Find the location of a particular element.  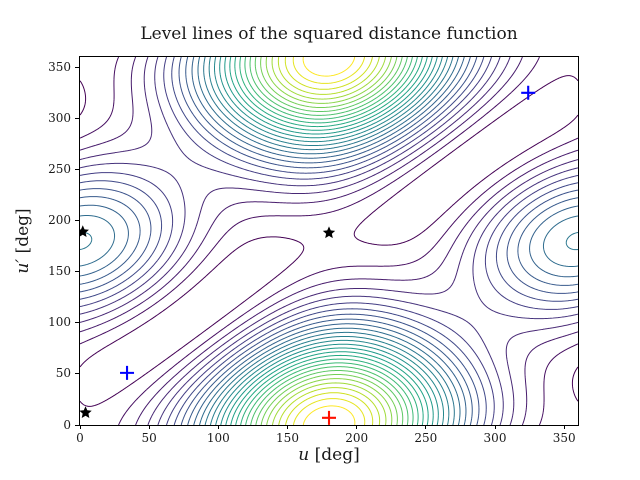

y-axis-label-unit: [deg] is located at coordinates (23, 233).